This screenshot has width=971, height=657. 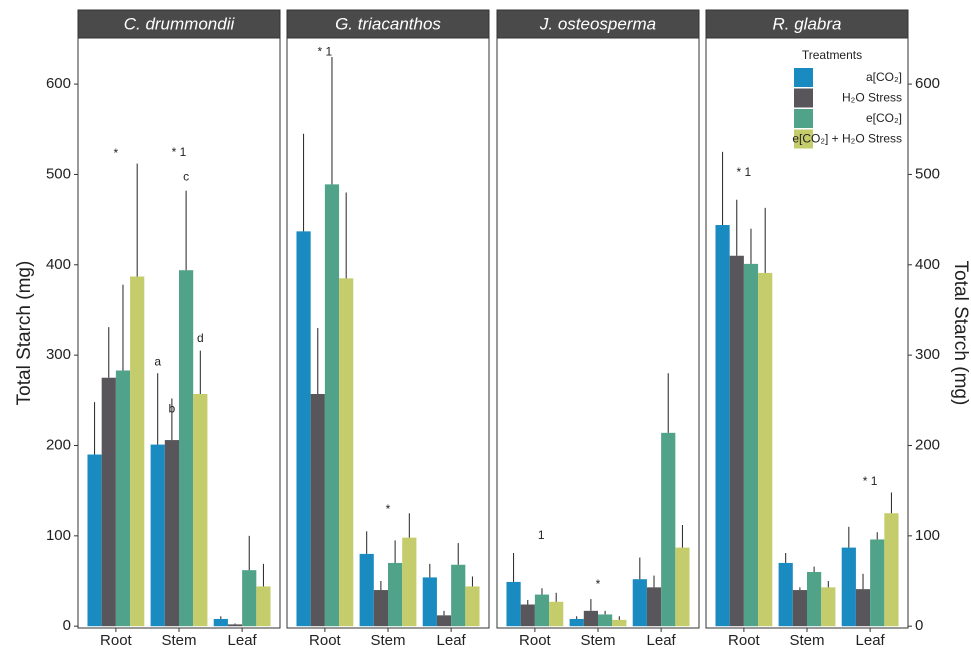 I want to click on facet-title: G. triacanthos, so click(x=388, y=23).